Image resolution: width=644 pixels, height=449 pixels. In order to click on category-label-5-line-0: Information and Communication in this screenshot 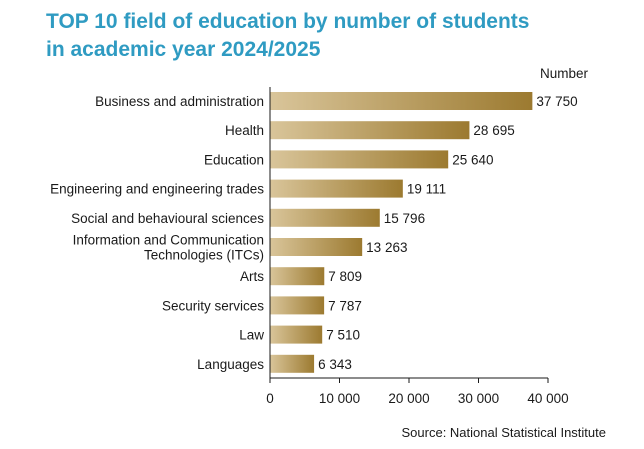, I will do `click(168, 240)`.